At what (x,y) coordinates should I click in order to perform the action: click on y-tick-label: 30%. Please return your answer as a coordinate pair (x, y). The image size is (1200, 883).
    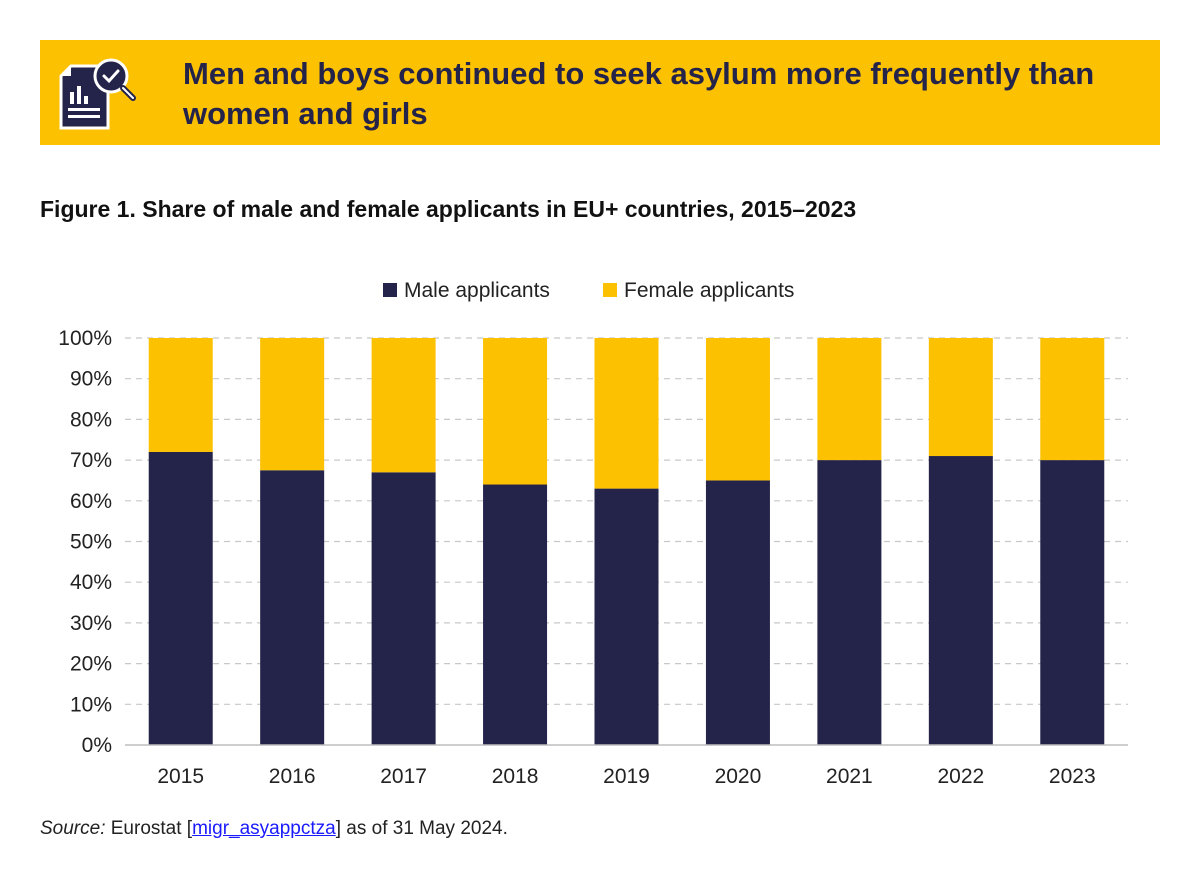
    Looking at the image, I should click on (91, 623).